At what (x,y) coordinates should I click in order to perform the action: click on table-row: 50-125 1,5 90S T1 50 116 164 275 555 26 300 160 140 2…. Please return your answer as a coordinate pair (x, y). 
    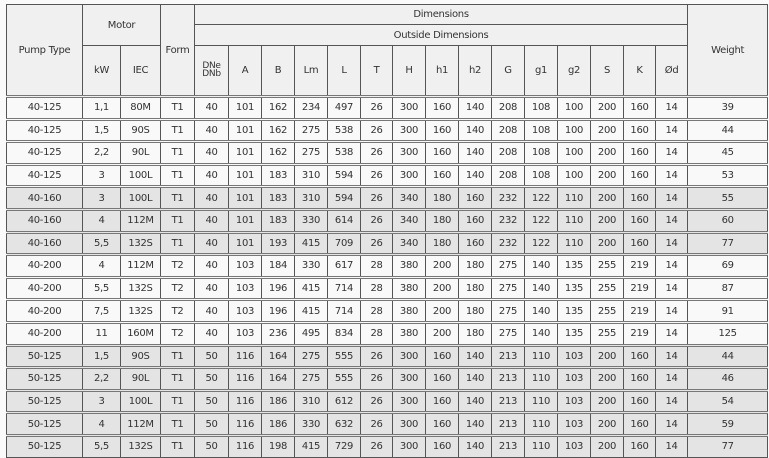
    Looking at the image, I should click on (387, 356).